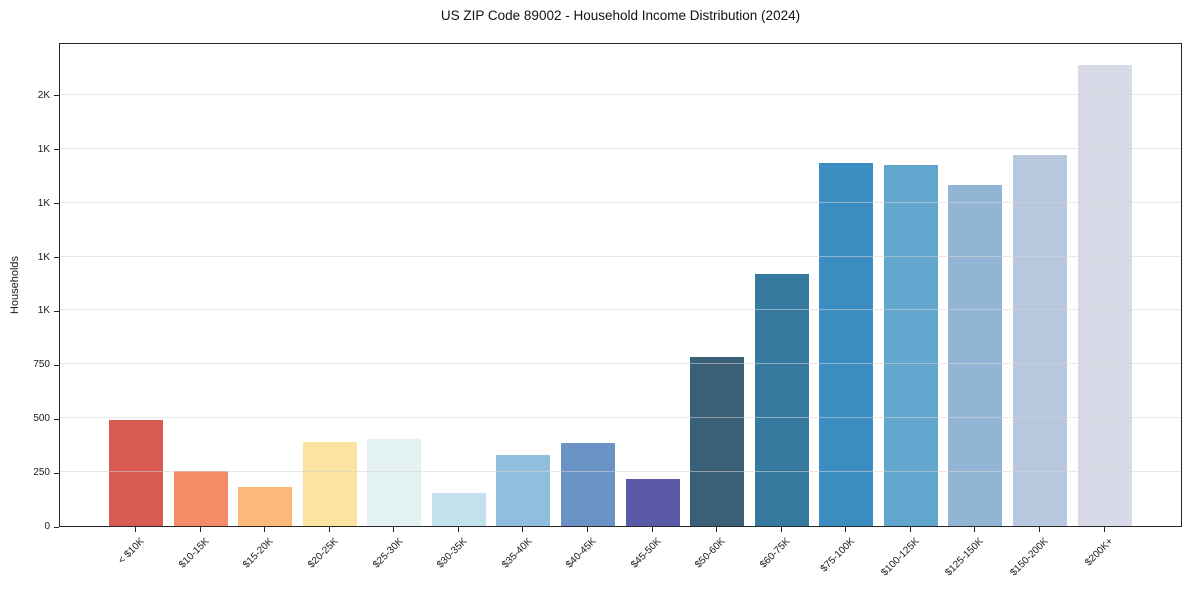 Image resolution: width=1189 pixels, height=590 pixels. What do you see at coordinates (15, 285) in the screenshot?
I see `y-axis-label: Households` at bounding box center [15, 285].